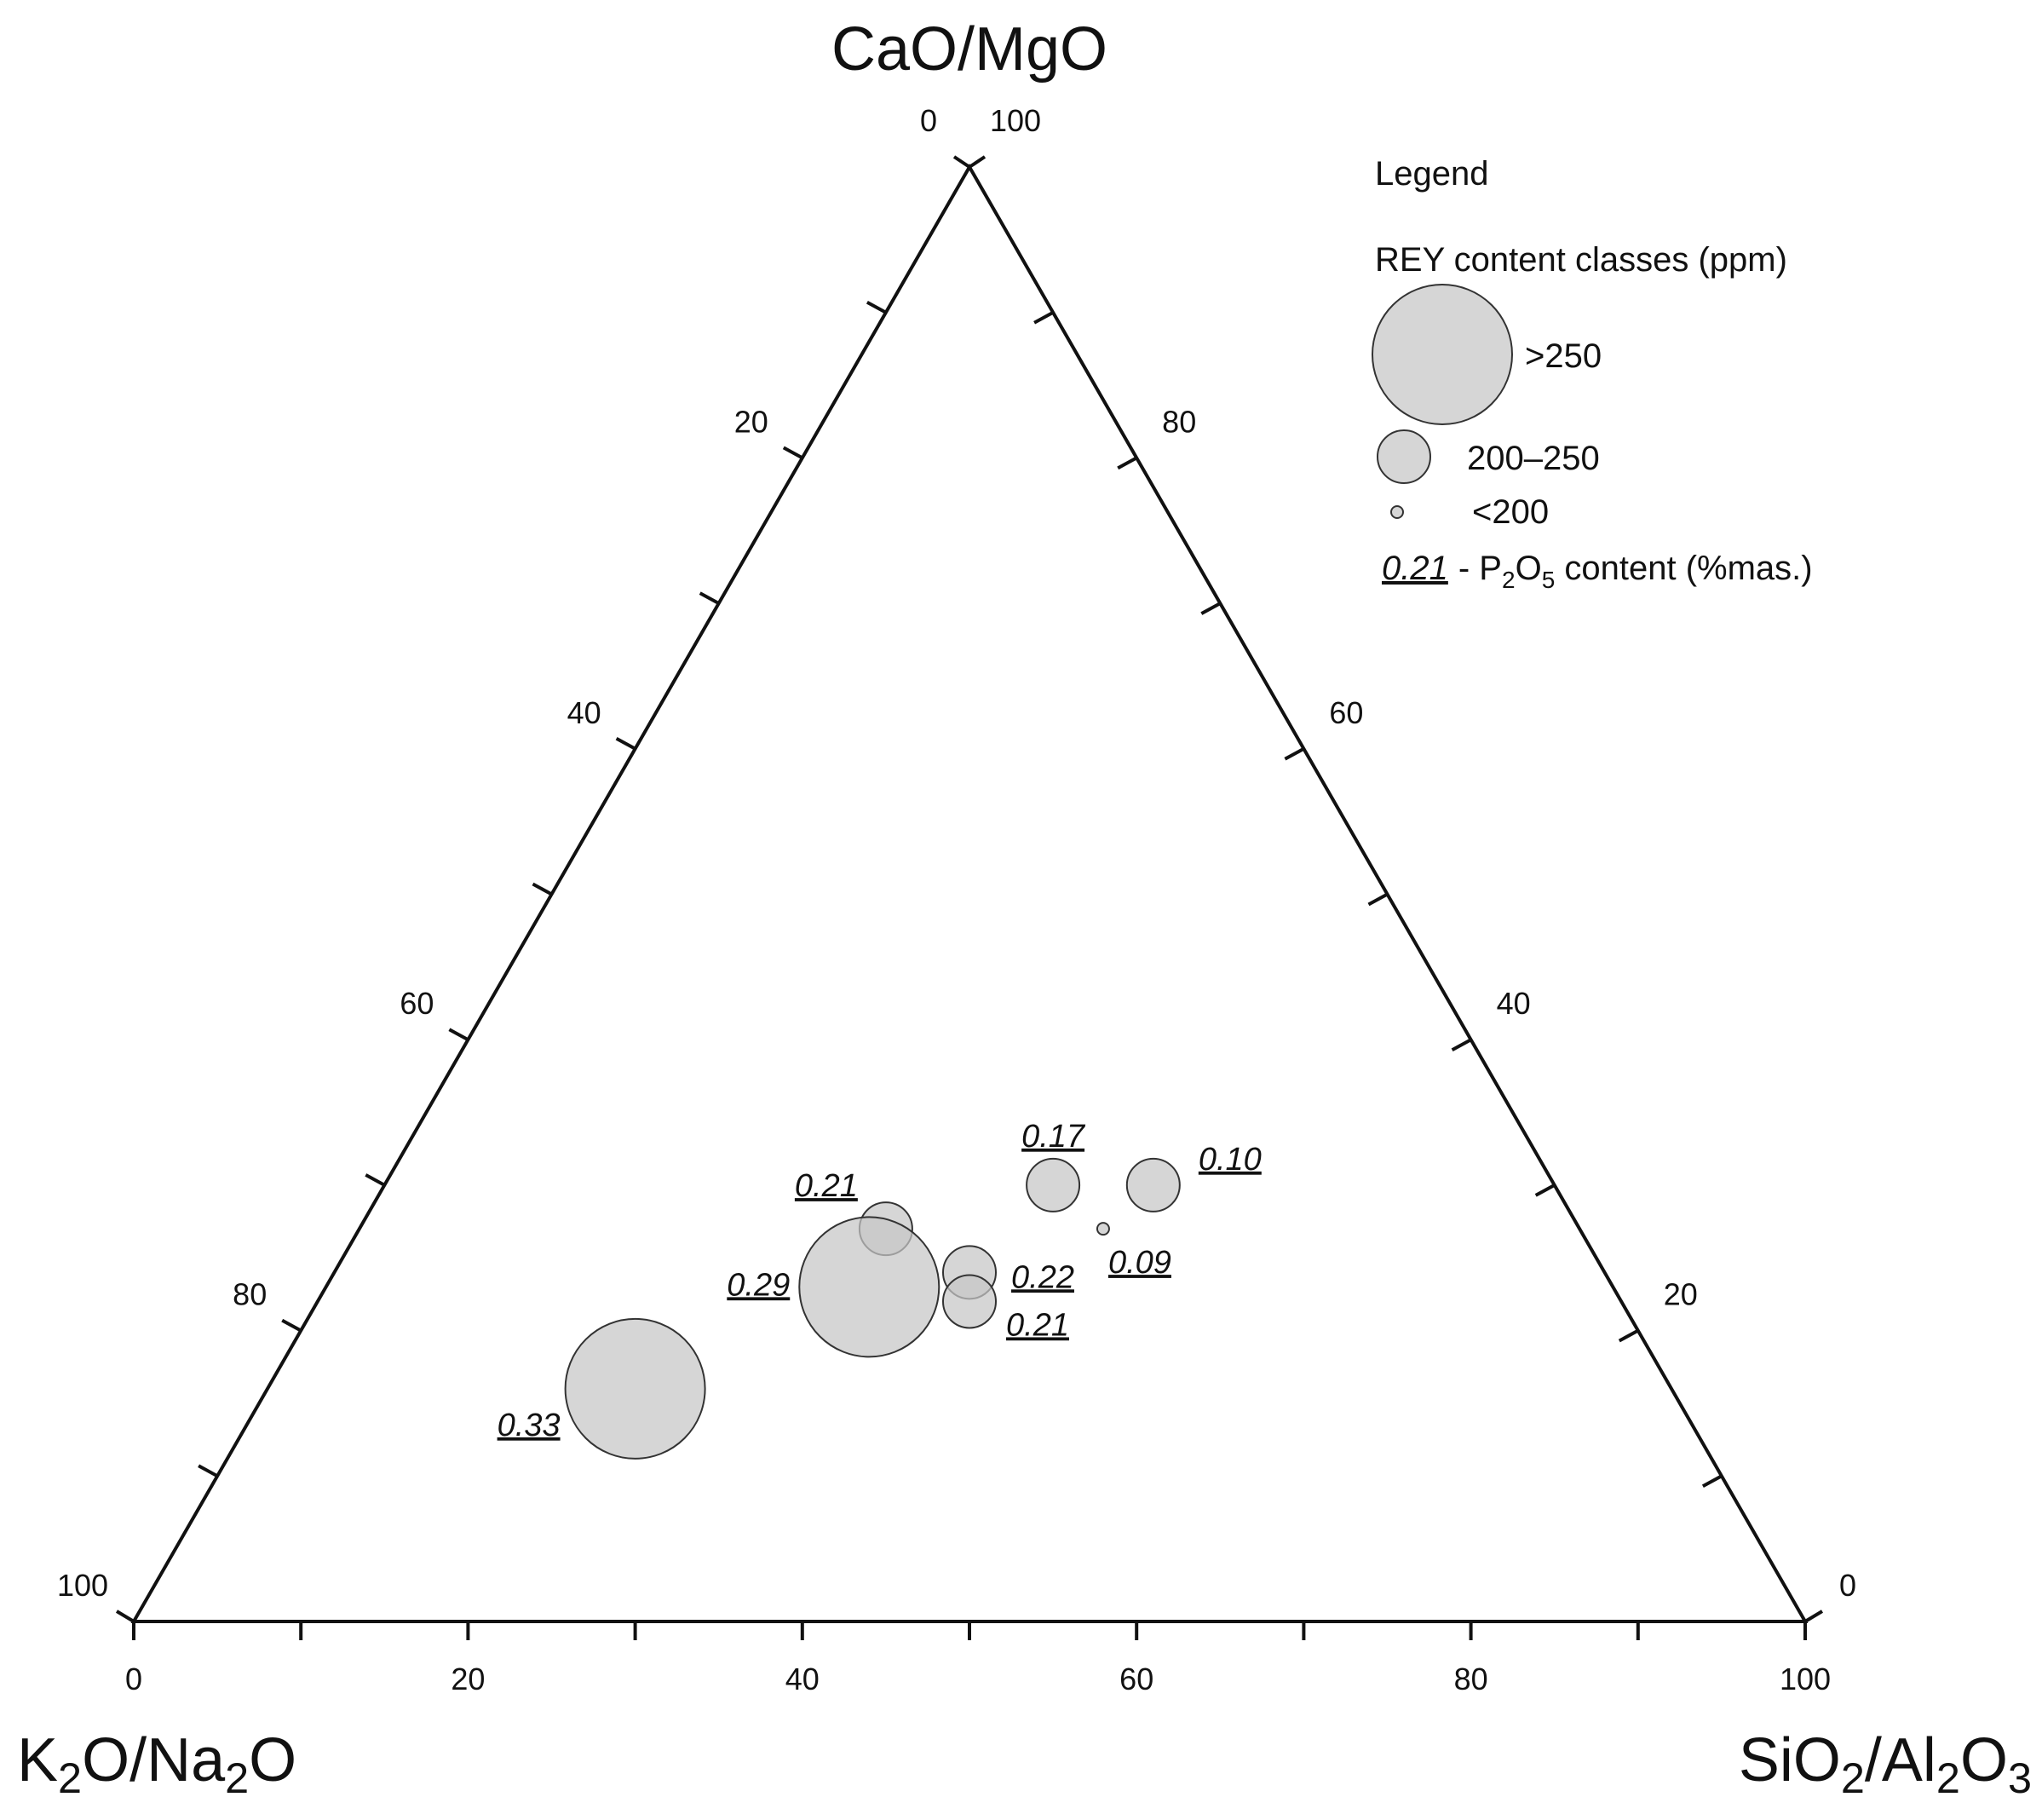  I want to click on apex-title-top: CaO/MgO, so click(969, 49).